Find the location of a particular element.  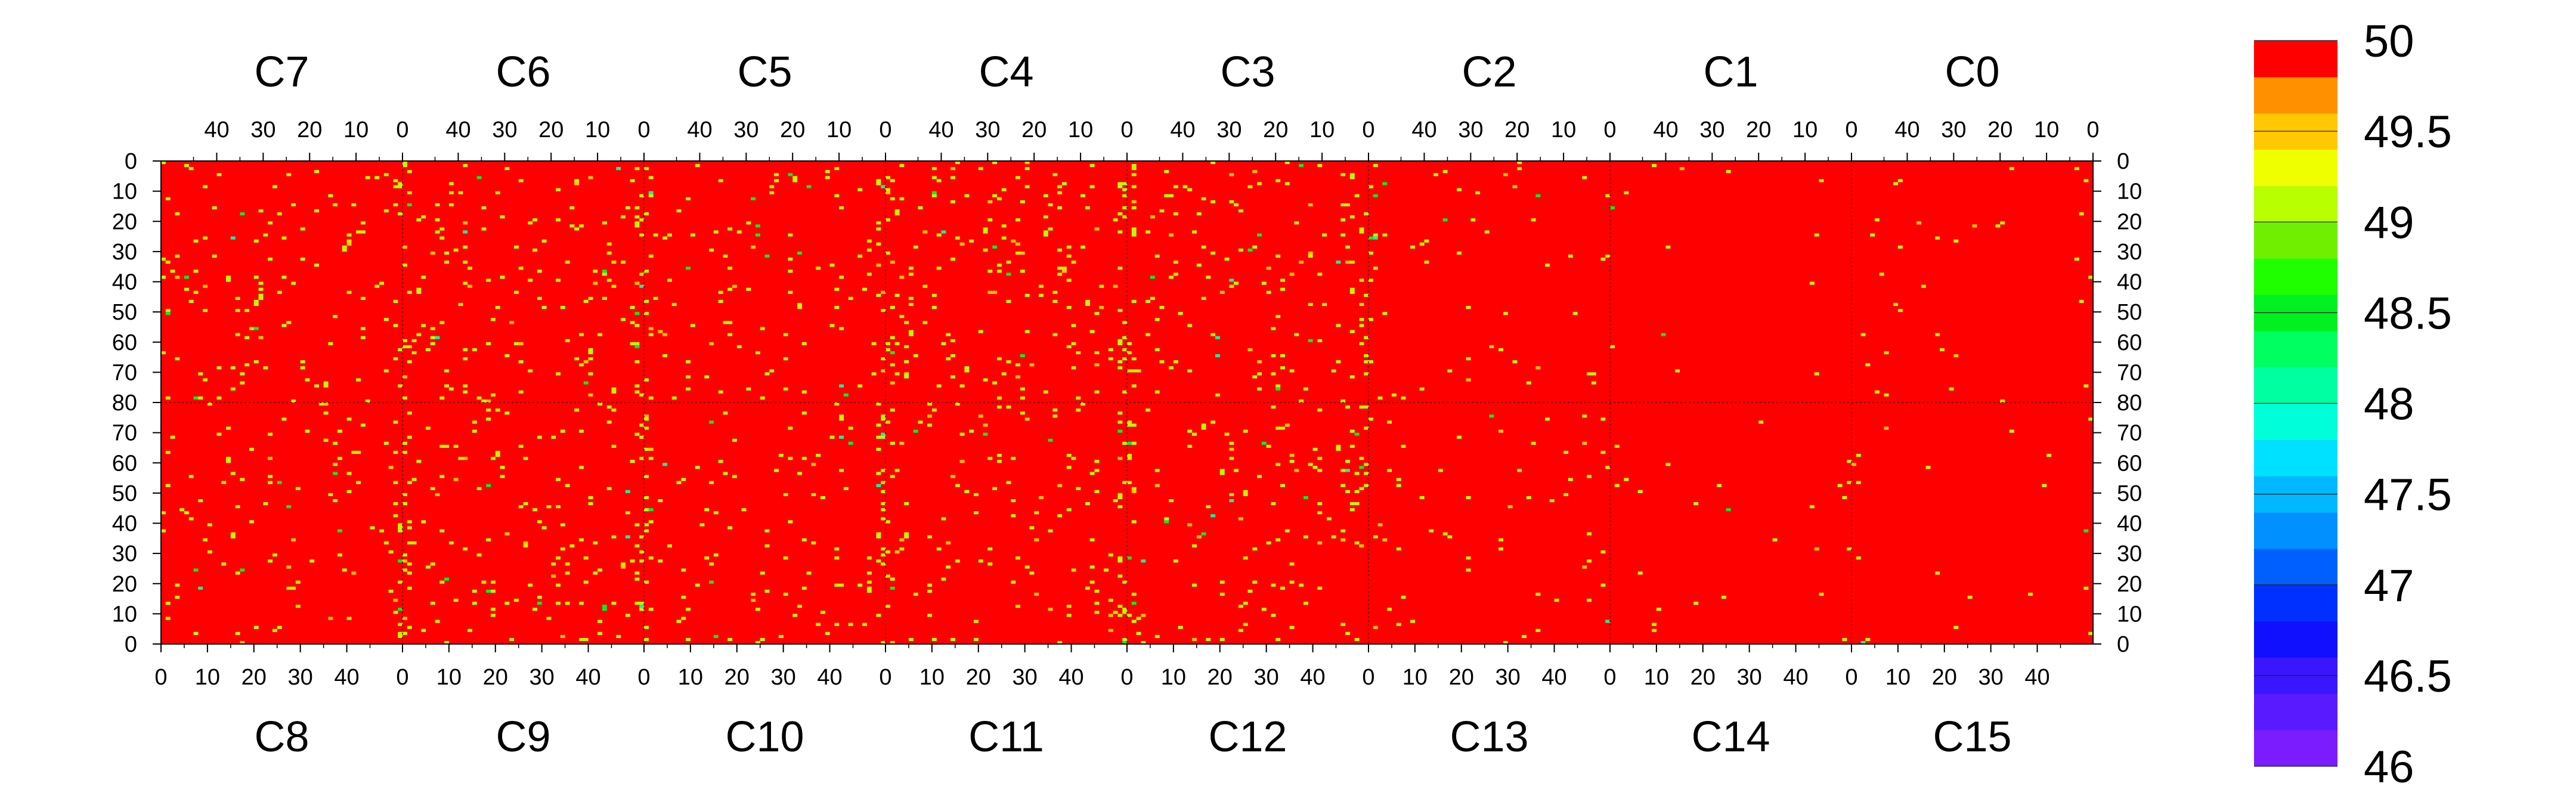

left-row-tick-label: 10 is located at coordinates (124, 192).